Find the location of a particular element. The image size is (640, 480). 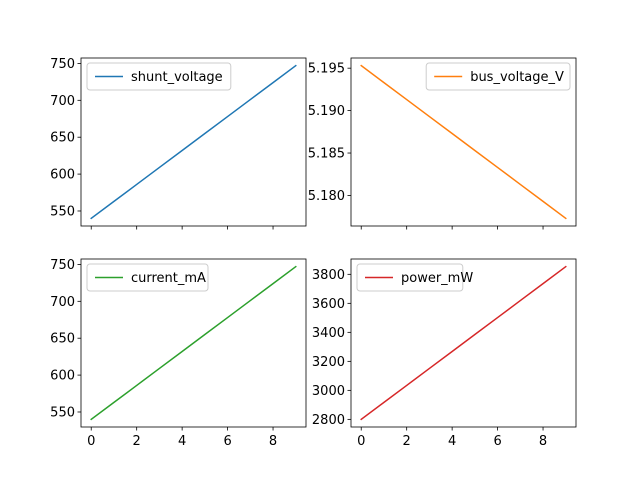

y-tick-label: 3000 is located at coordinates (328, 391).